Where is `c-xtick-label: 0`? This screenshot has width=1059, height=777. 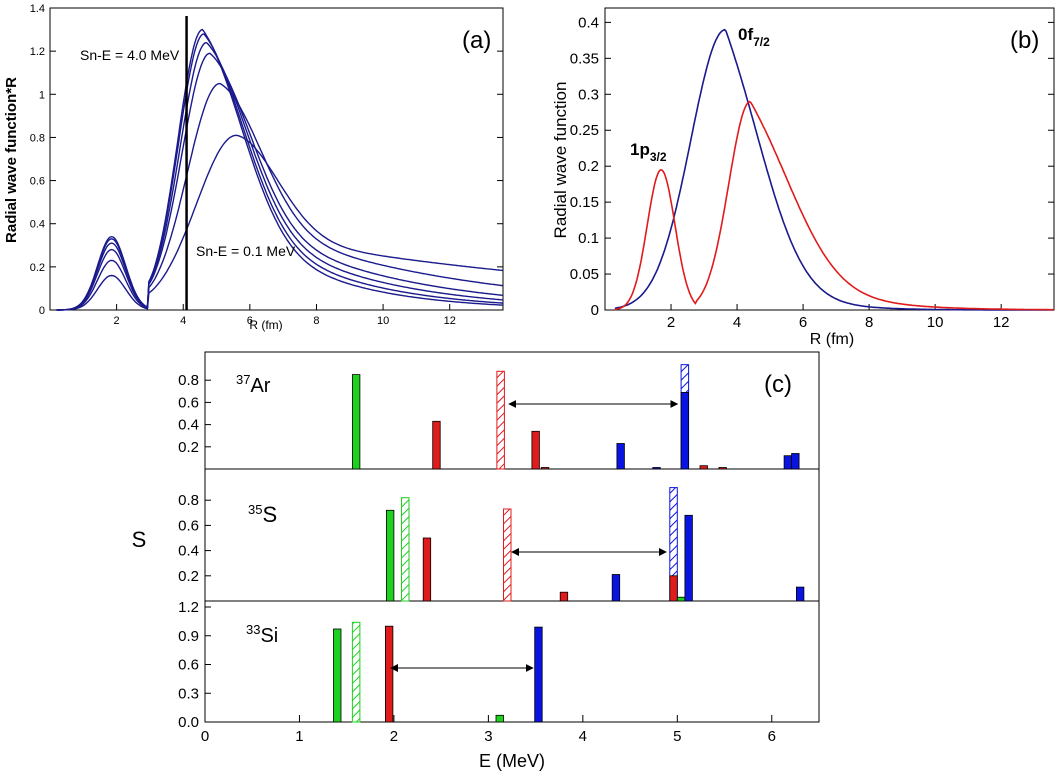
c-xtick-label: 0 is located at coordinates (205, 736).